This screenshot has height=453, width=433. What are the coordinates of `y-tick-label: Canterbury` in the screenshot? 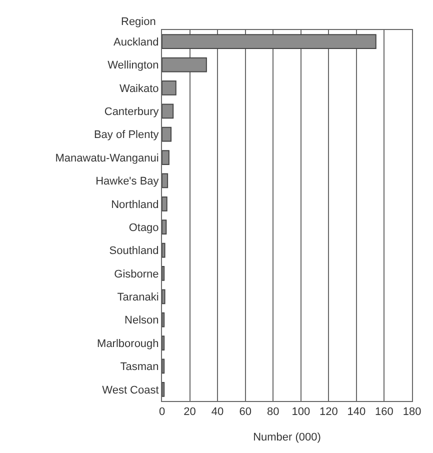 It's located at (132, 112).